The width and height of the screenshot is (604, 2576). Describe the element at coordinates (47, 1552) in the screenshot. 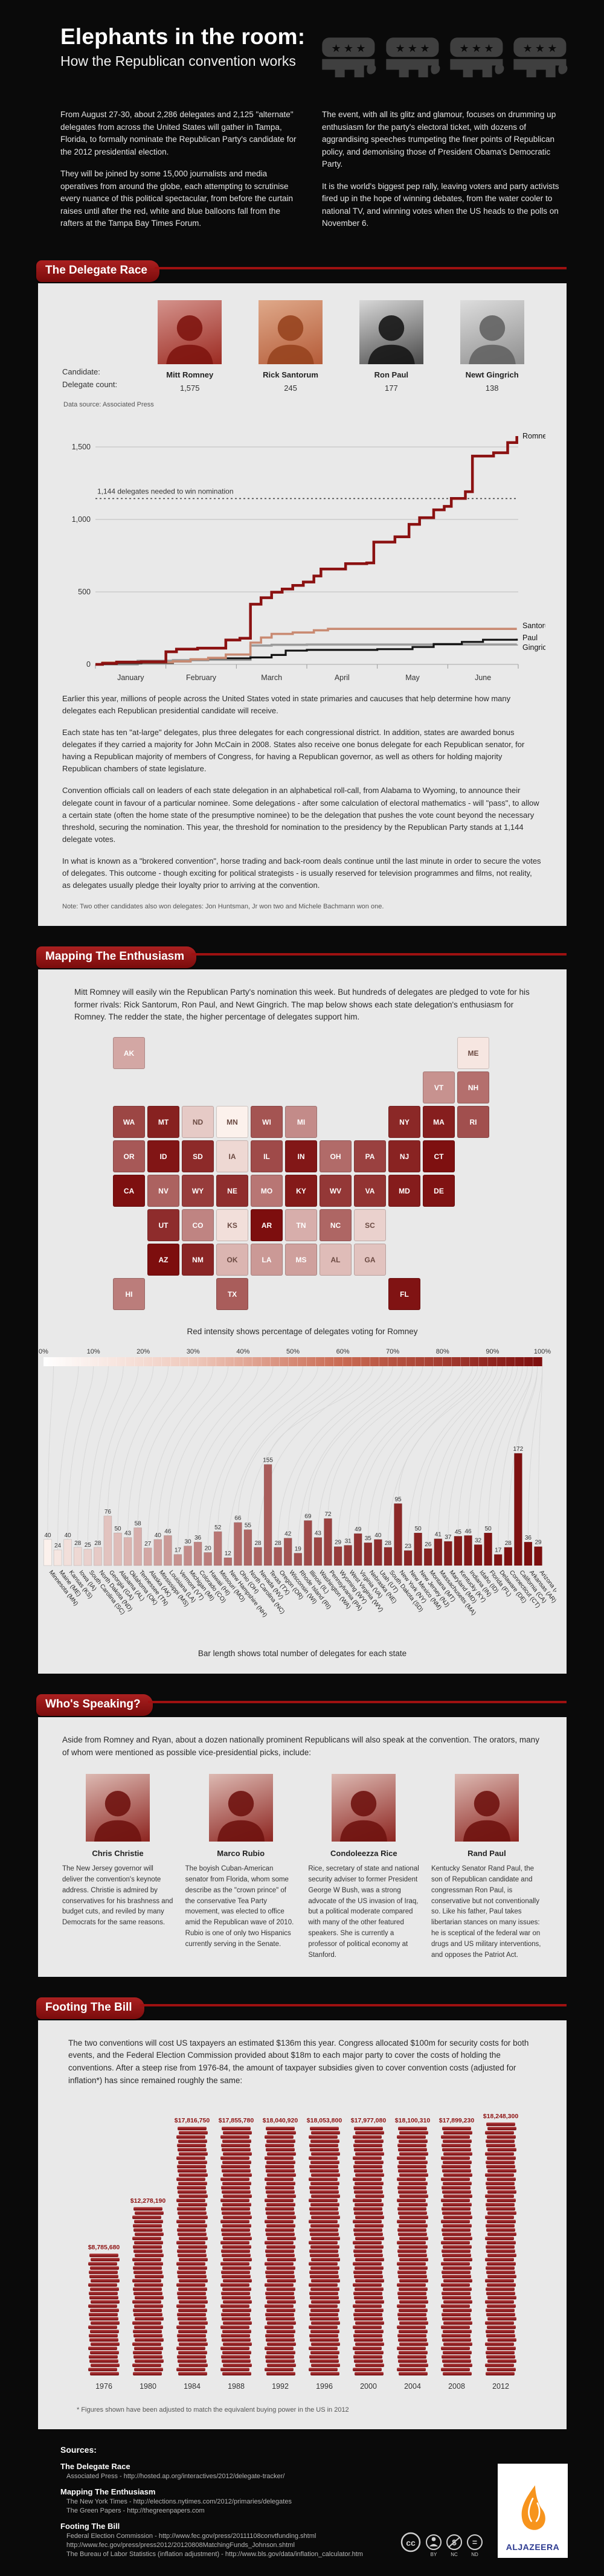

I see `bar-MN` at that location.